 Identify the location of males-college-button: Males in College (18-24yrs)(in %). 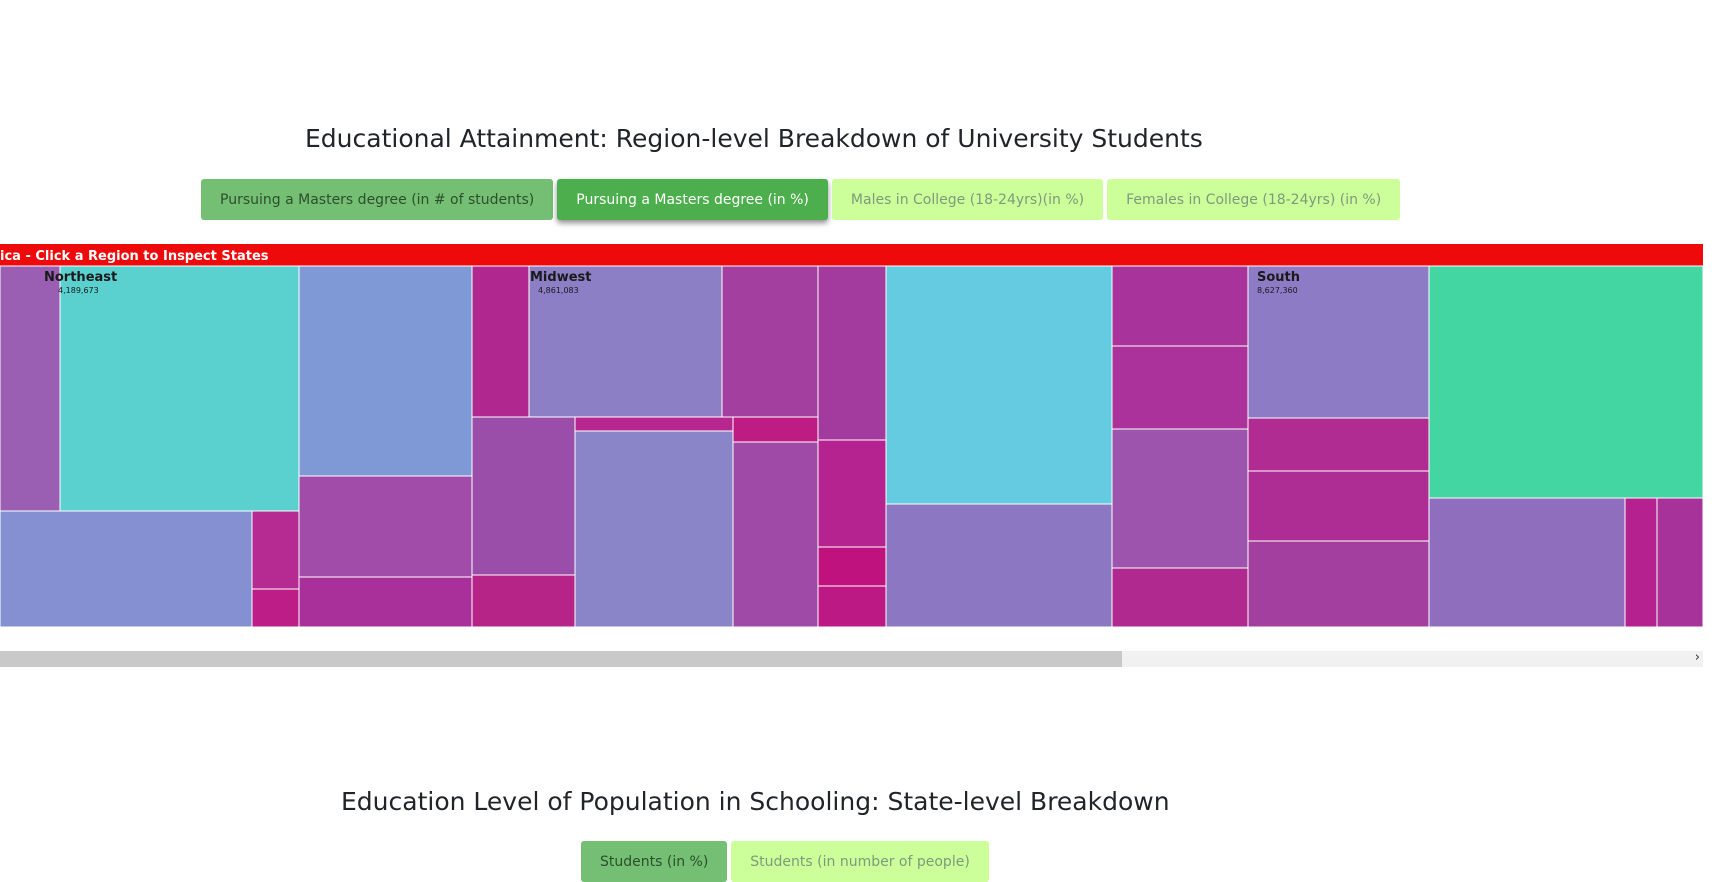
(967, 199).